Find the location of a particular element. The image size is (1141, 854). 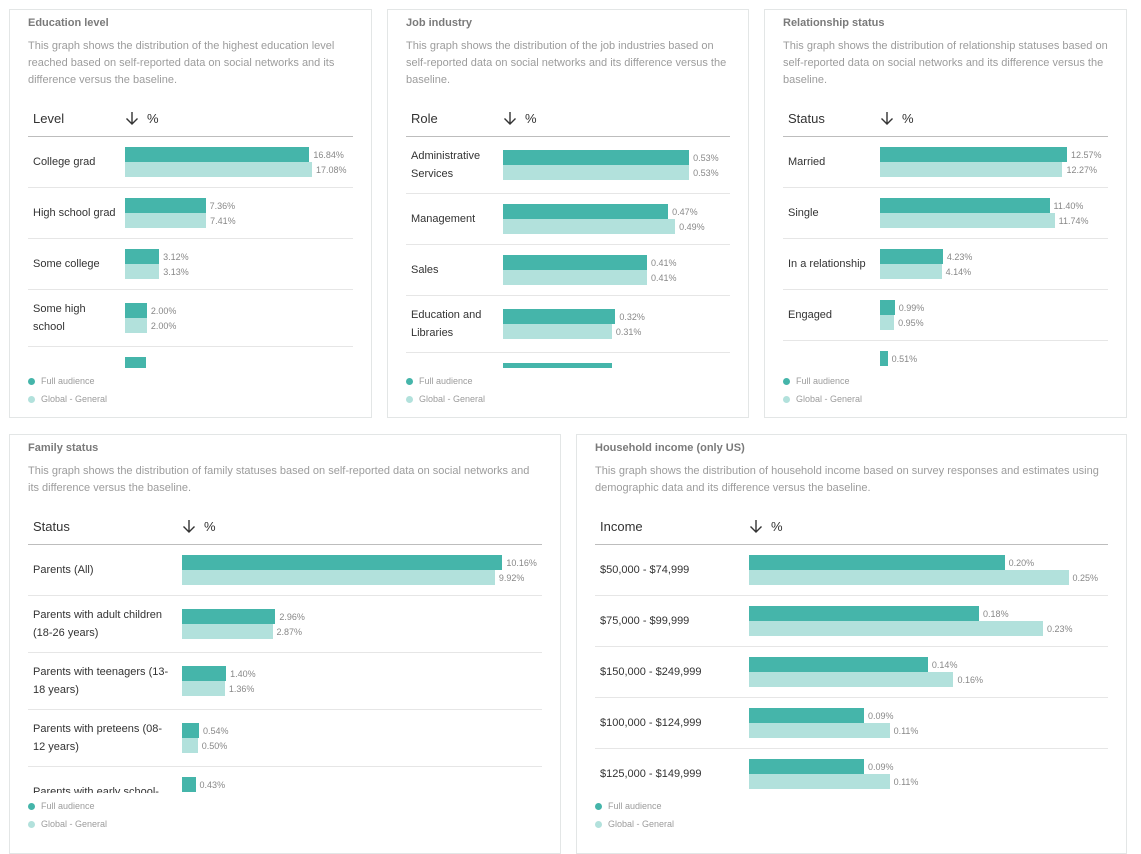

row-label: College grad is located at coordinates (64, 162).